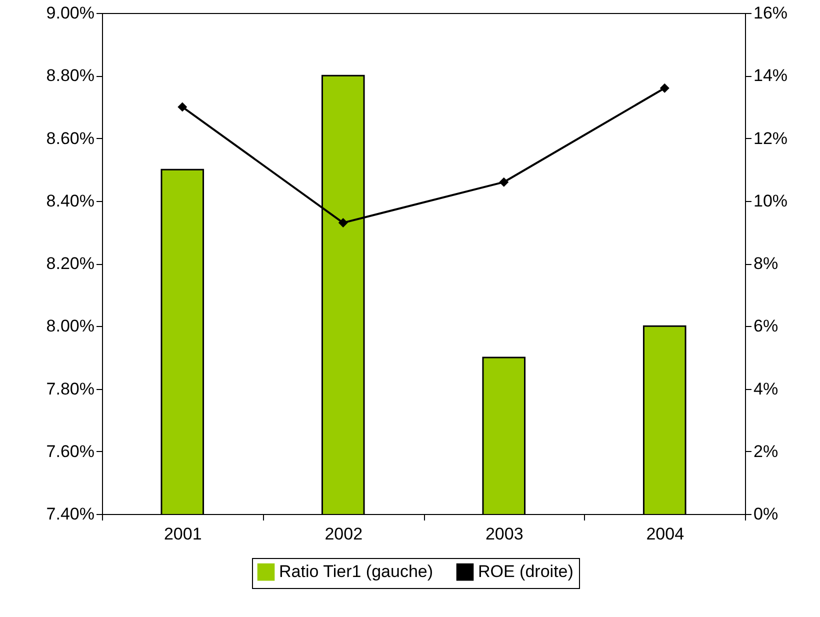  I want to click on y-tick-label: 8.40%, so click(70, 200).